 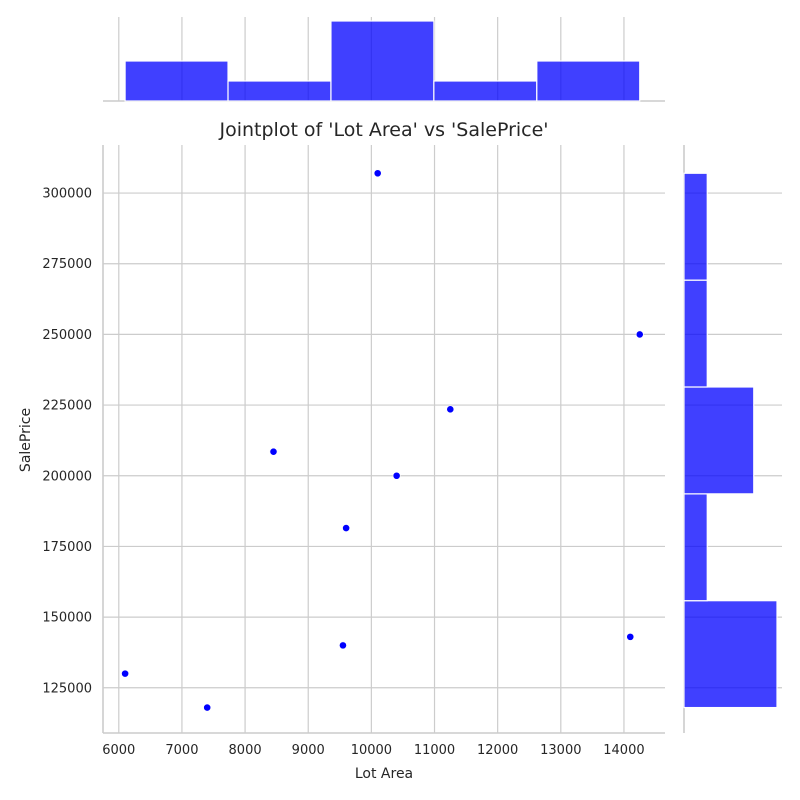 I want to click on y-tick-label: 250000, so click(x=67, y=335).